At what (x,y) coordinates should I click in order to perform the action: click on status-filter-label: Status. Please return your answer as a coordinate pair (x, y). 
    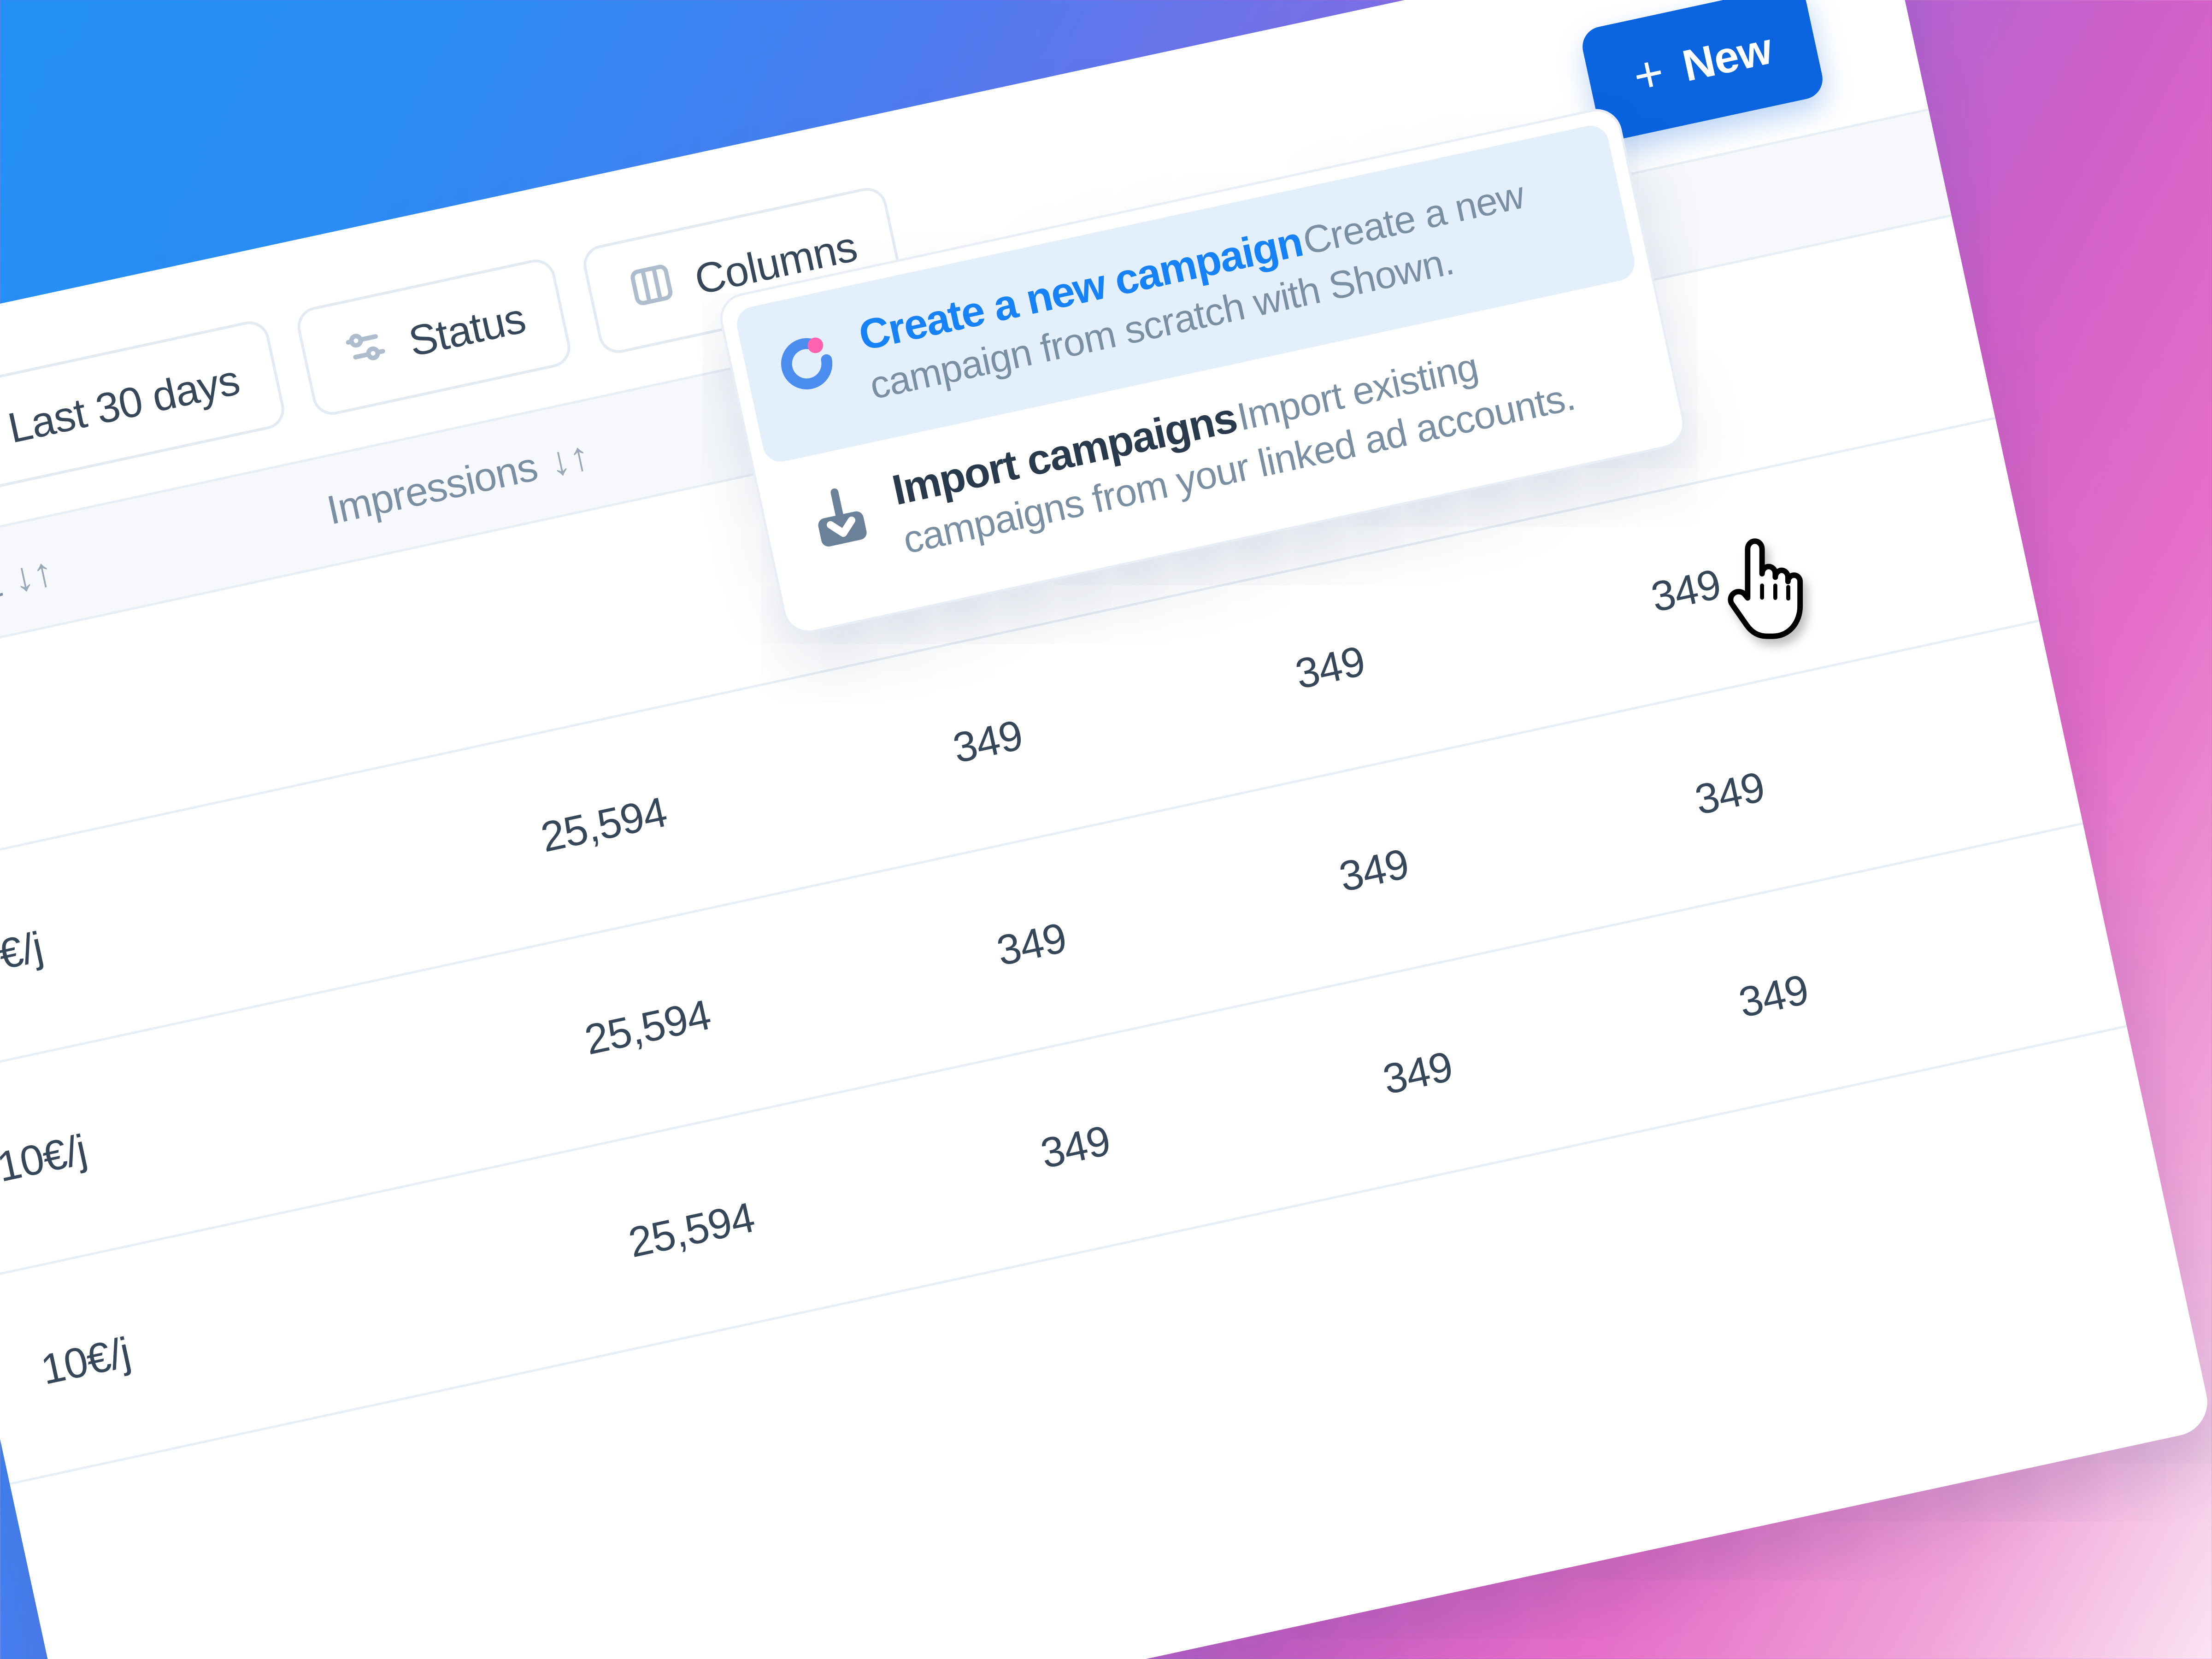
    Looking at the image, I should click on (467, 329).